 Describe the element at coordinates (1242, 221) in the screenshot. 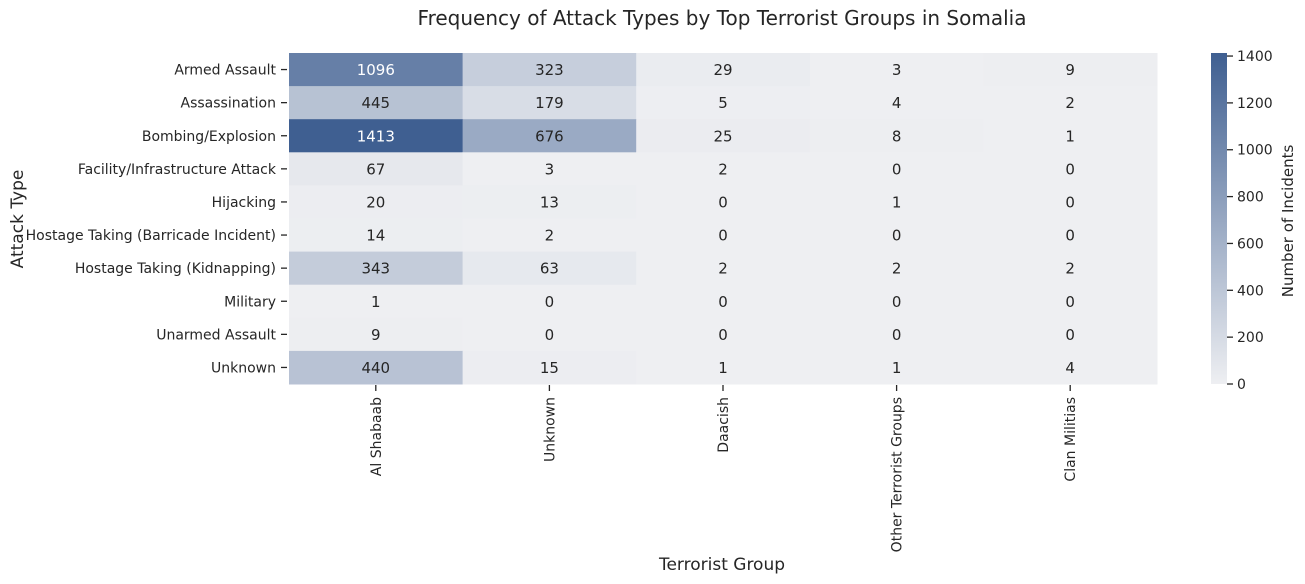

I see `colorbar: 0 200 400 600 800 1000 1200 1400` at that location.